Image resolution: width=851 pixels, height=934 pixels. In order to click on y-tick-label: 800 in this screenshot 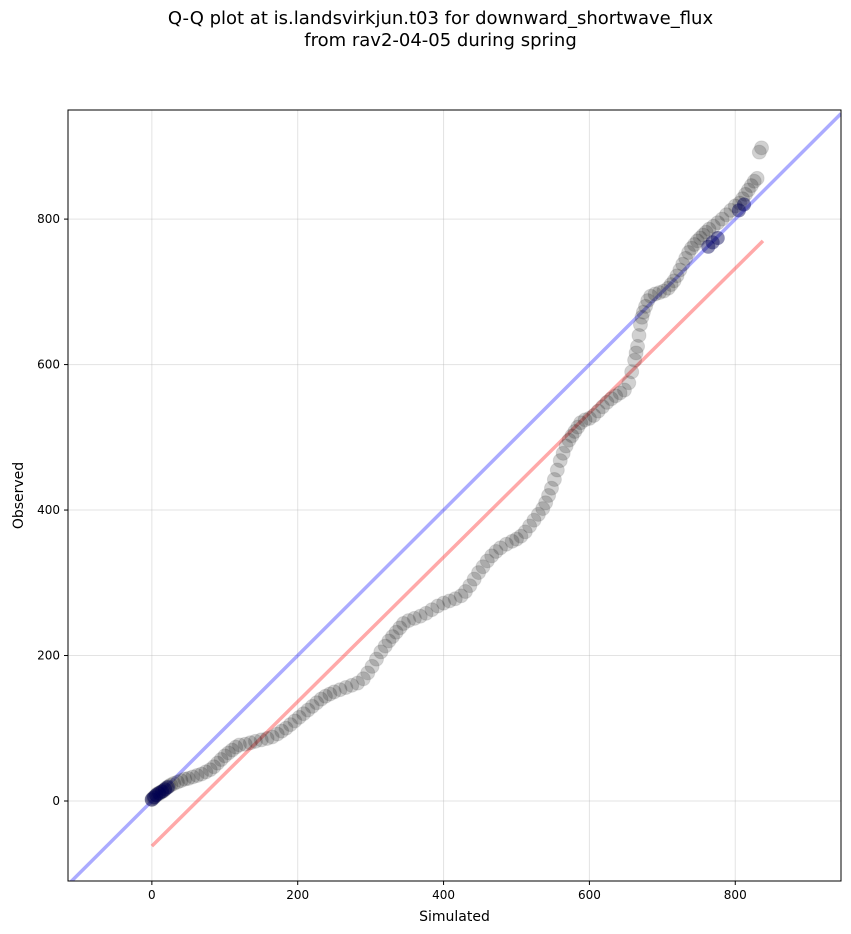, I will do `click(48, 219)`.